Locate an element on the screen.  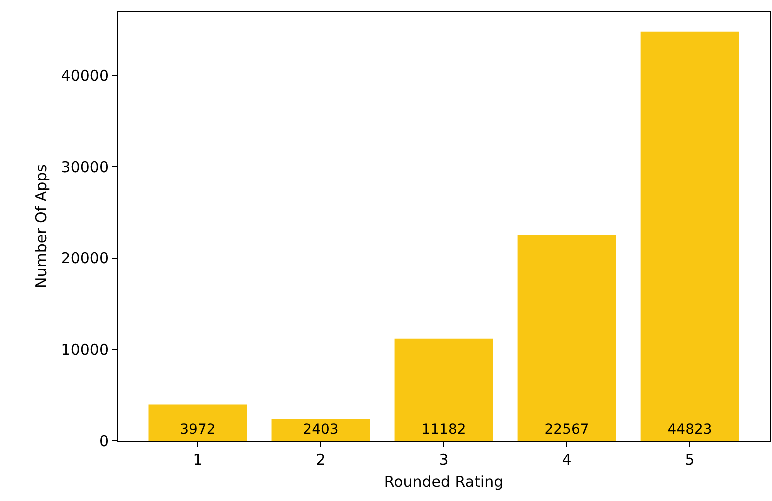
x-axis-title: Rounded Rating is located at coordinates (444, 482).